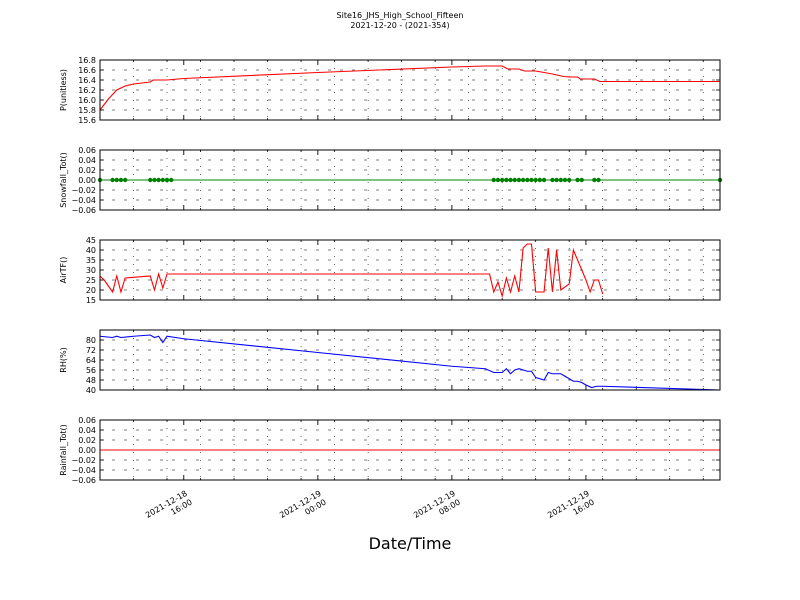 The height and width of the screenshot is (600, 800). Describe the element at coordinates (91, 240) in the screenshot. I see `panel-3-ytick-label: 45` at that location.